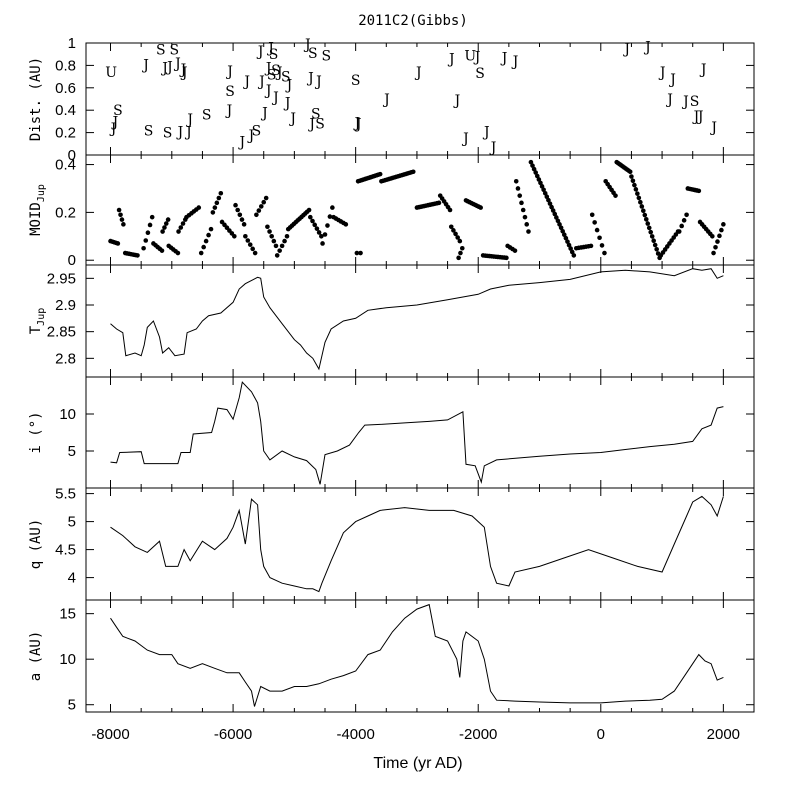 The image size is (797, 797). Describe the element at coordinates (413, 21) in the screenshot. I see `chart-title: 2011C2(Gibbs)` at that location.